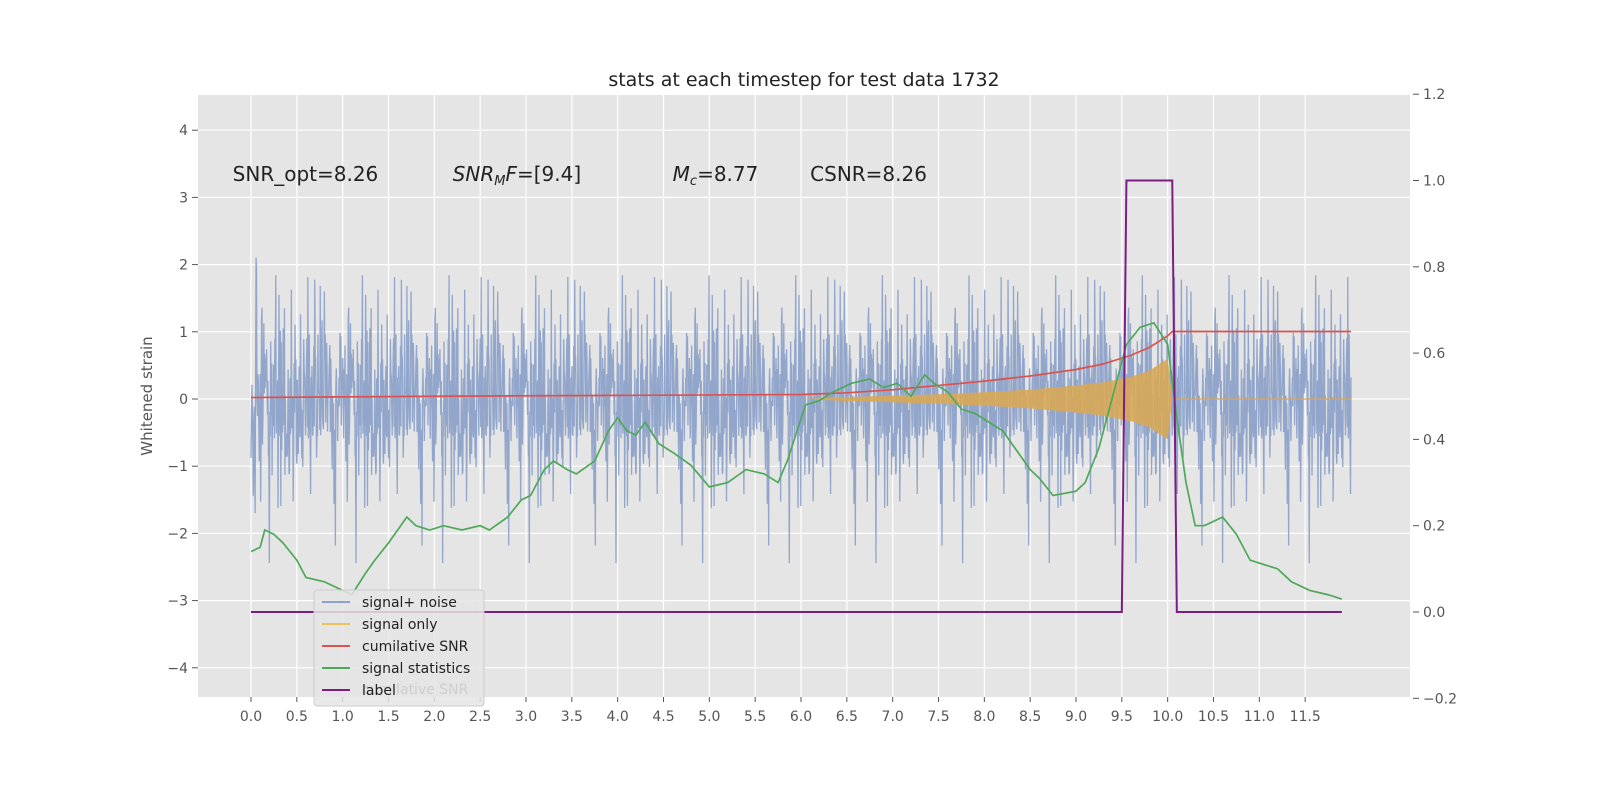 The height and width of the screenshot is (800, 1600). What do you see at coordinates (716, 175) in the screenshot?
I see `annotation-2: Mc=8.77` at bounding box center [716, 175].